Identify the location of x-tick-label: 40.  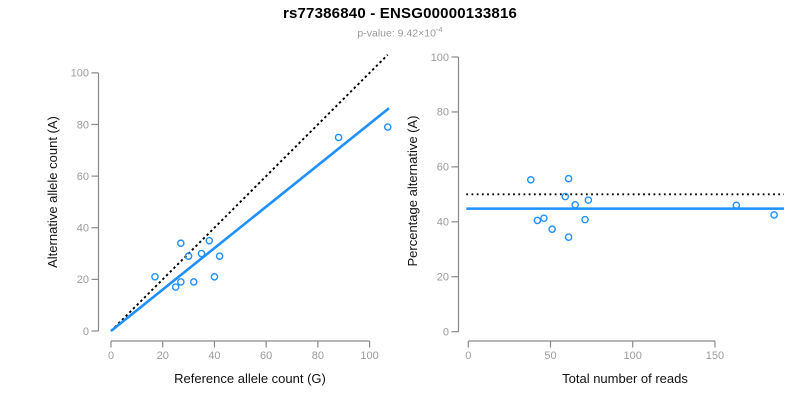
(214, 356).